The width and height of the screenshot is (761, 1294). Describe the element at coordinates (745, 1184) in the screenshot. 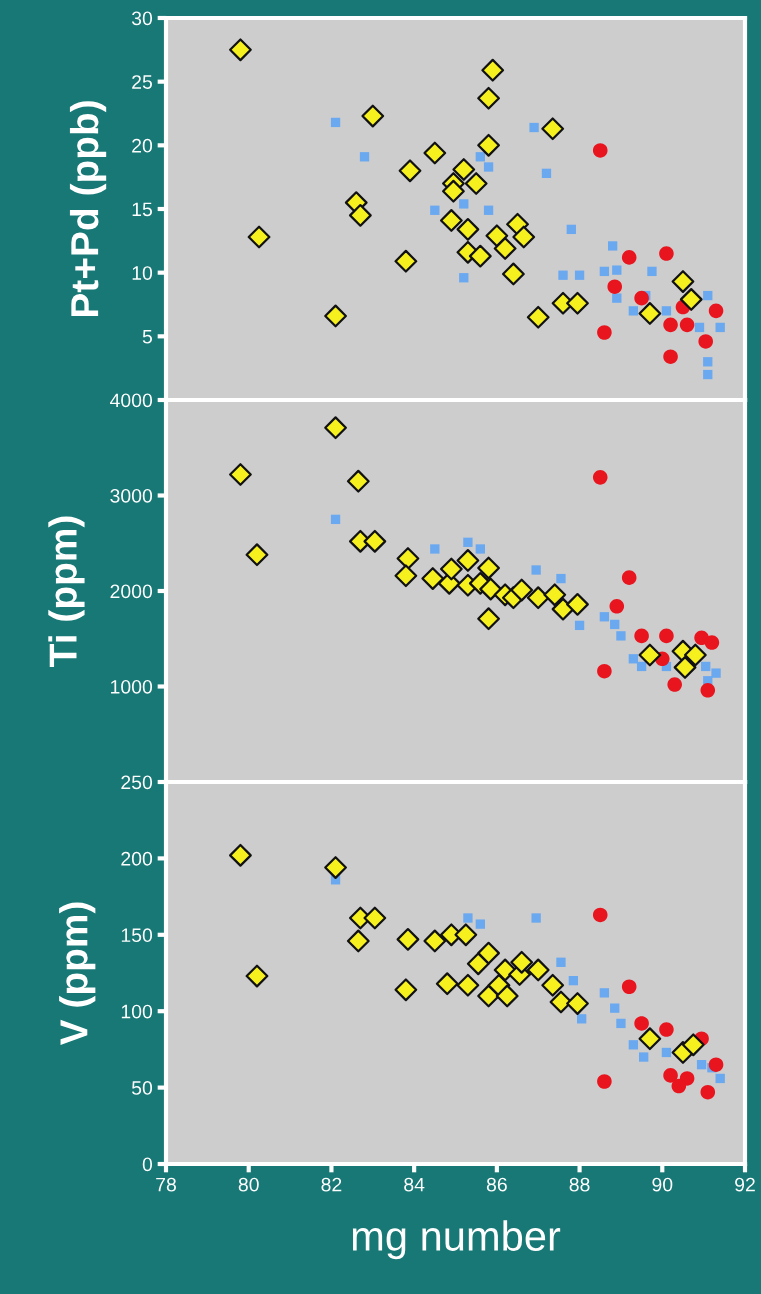

I see `x-tick-label: 92` at that location.